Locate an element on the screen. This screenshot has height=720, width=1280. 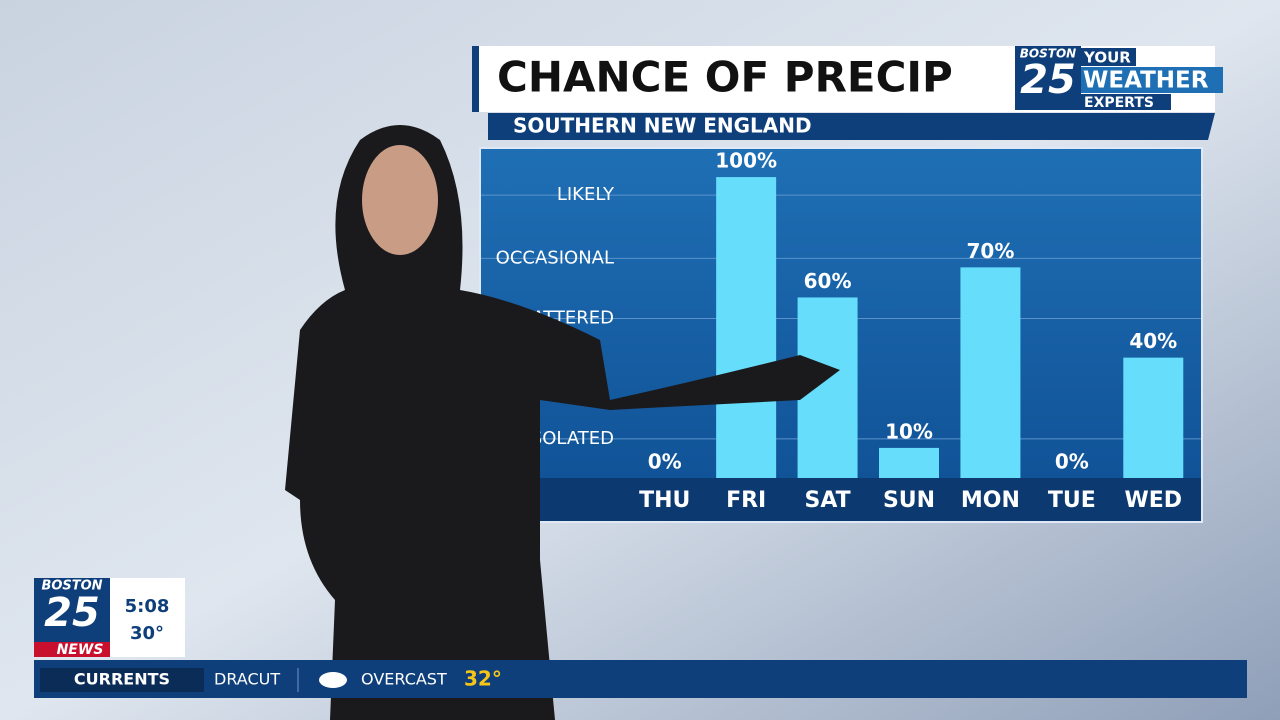
corner-temperature: 30° is located at coordinates (147, 633).